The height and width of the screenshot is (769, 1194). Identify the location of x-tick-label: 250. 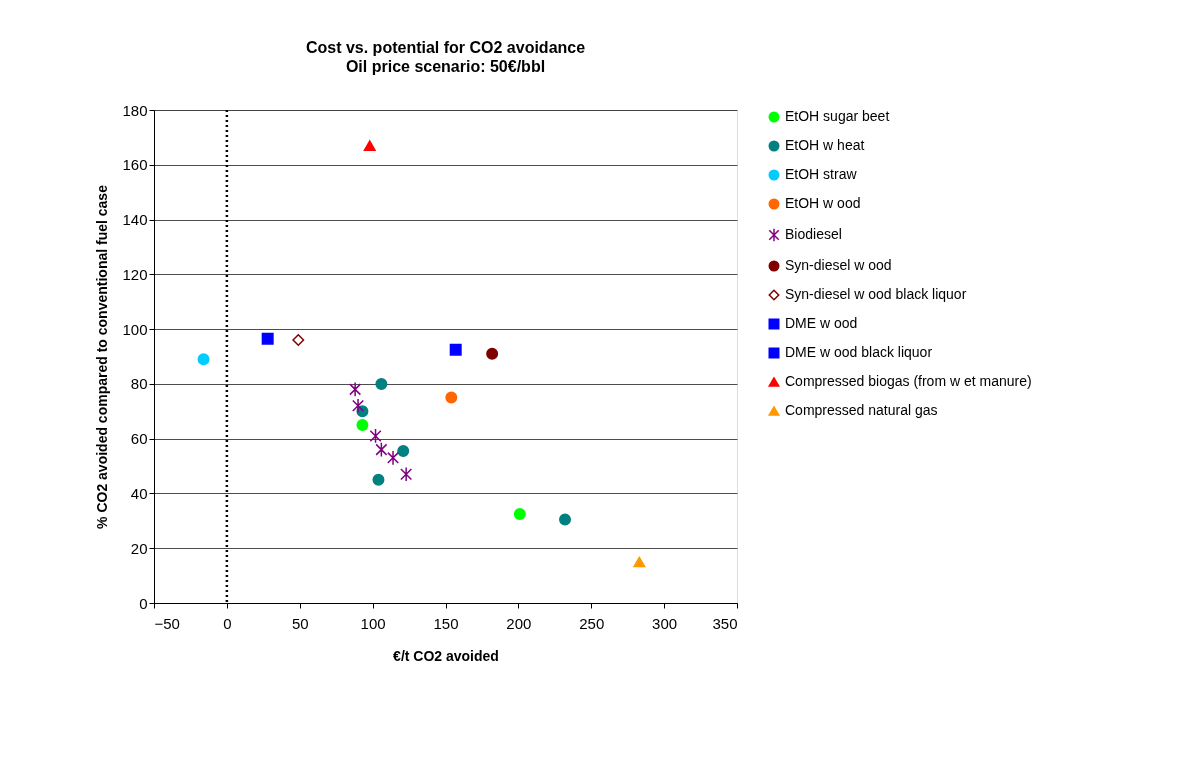
(592, 623).